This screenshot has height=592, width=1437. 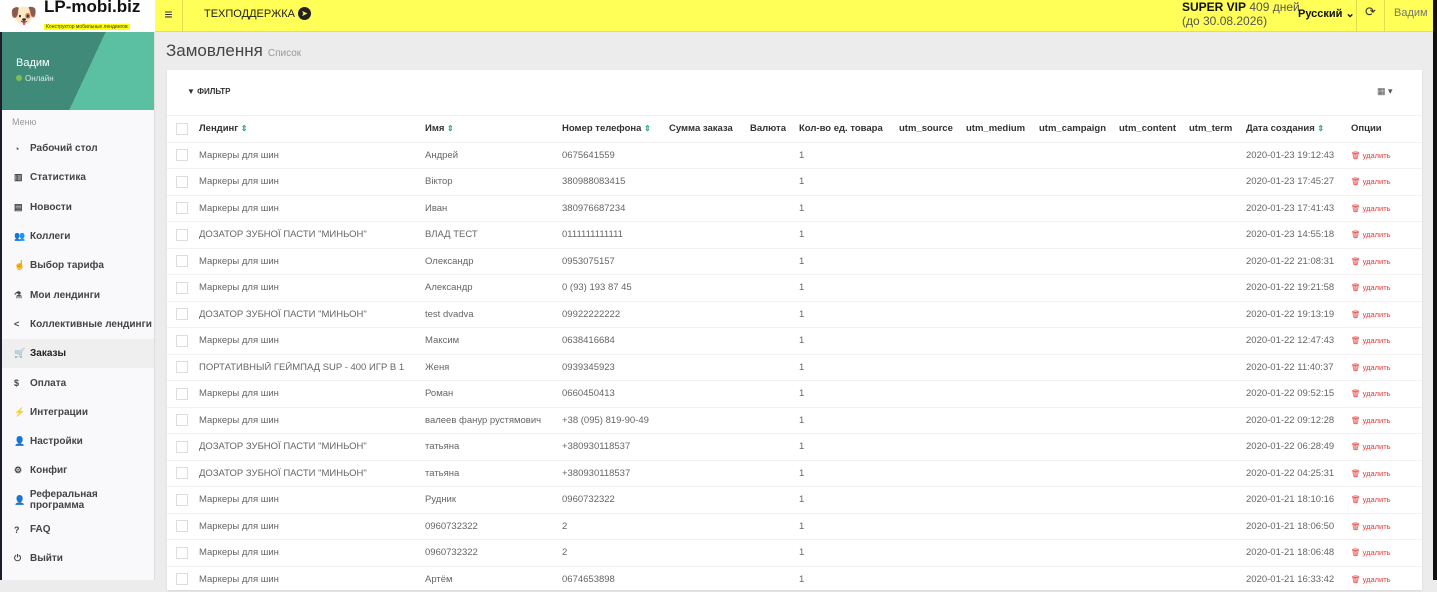 What do you see at coordinates (1384, 128) in the screenshot?
I see `column-header: Опции` at bounding box center [1384, 128].